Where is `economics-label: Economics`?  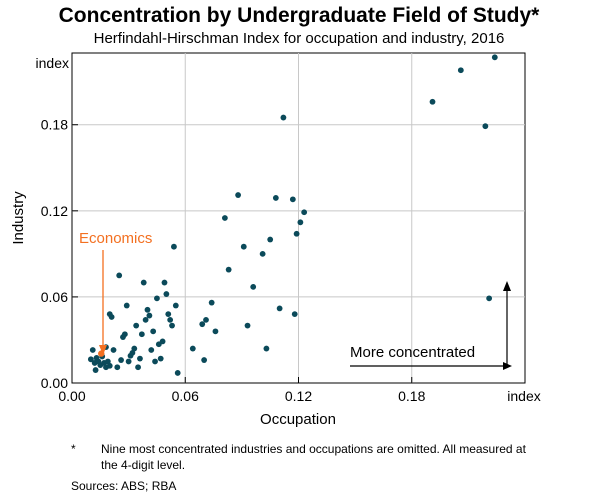 economics-label: Economics is located at coordinates (115, 238).